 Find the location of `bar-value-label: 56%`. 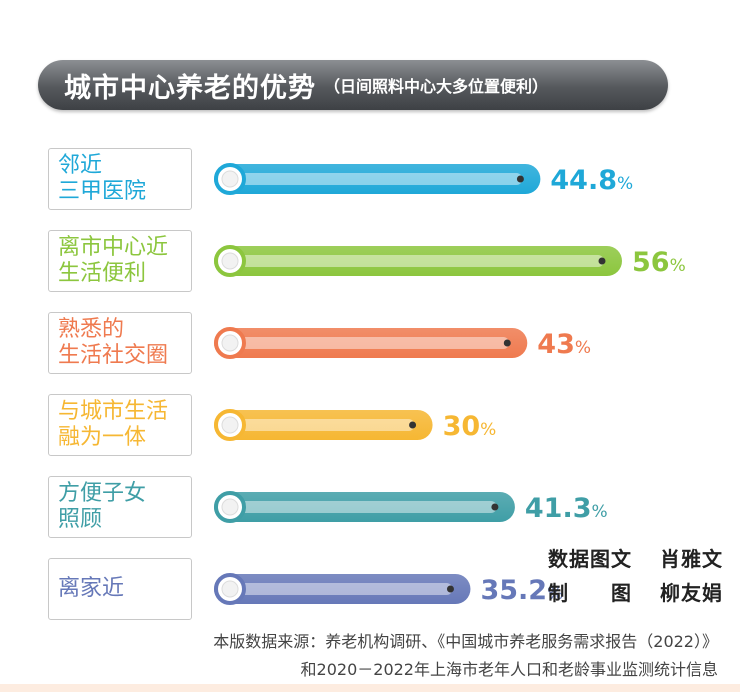

bar-value-label: 56% is located at coordinates (659, 262).